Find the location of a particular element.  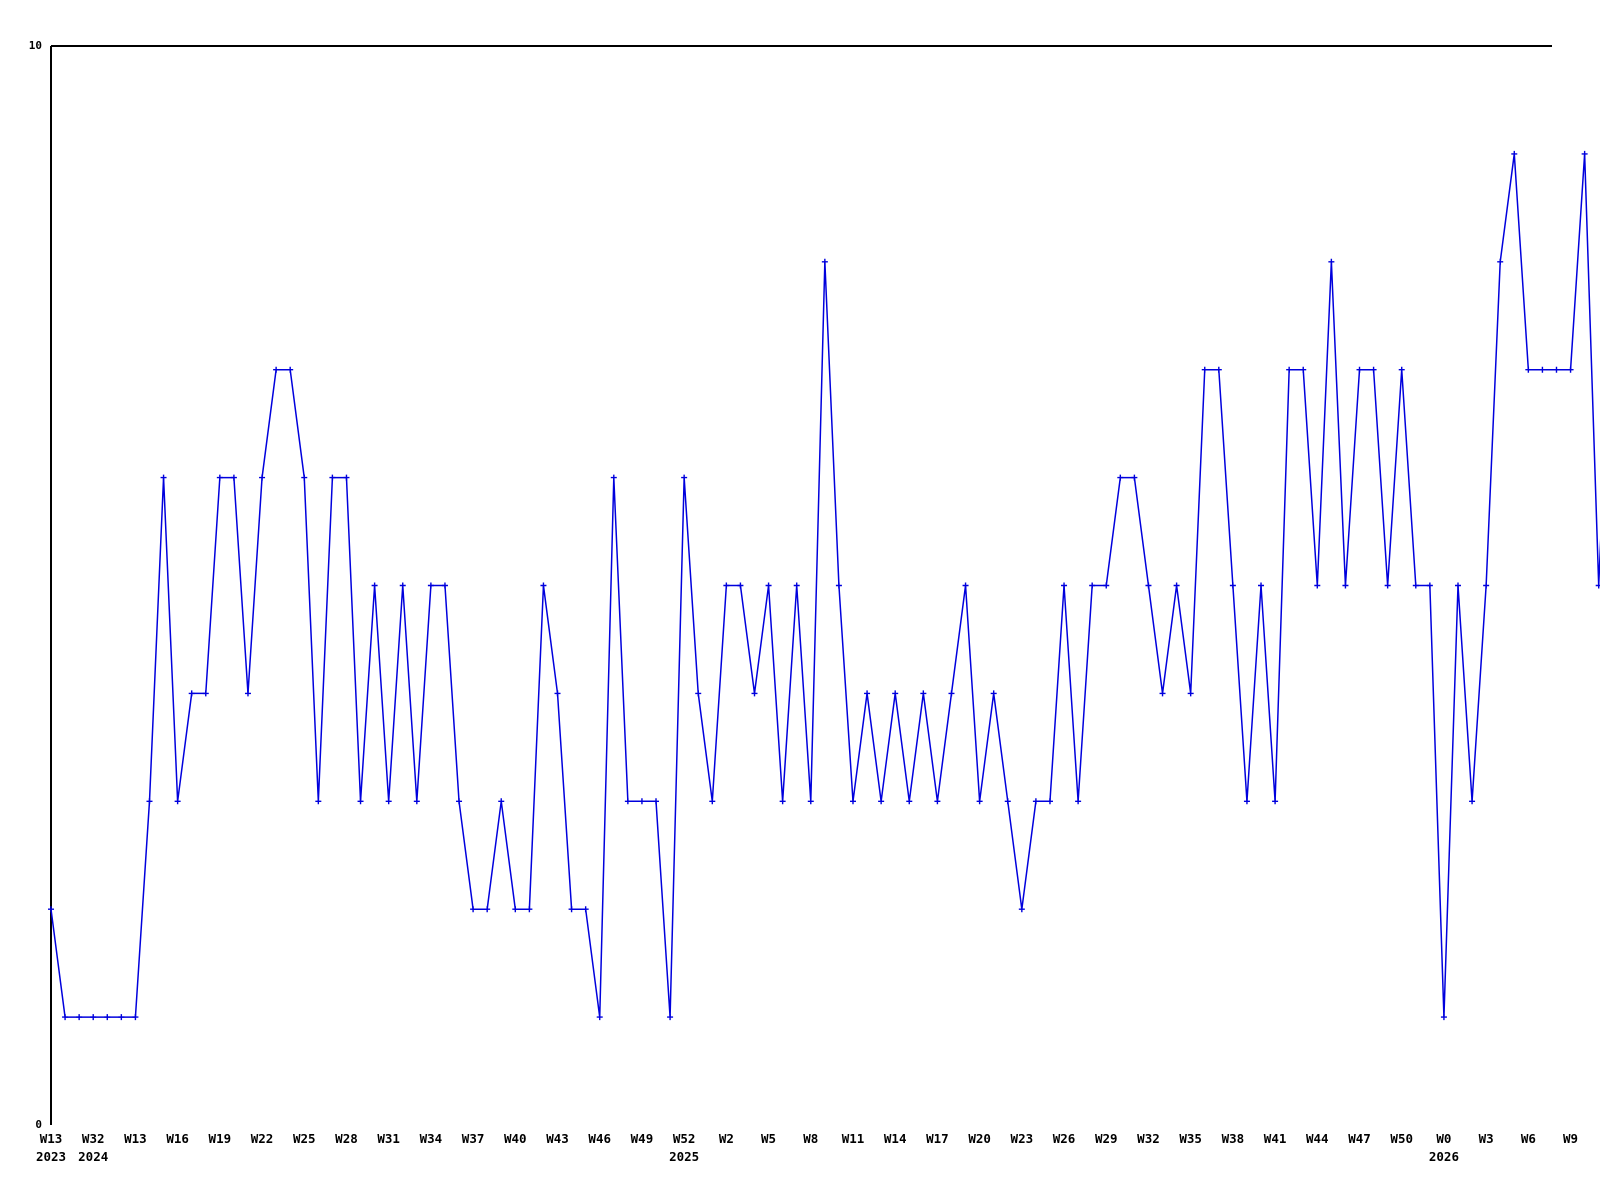

x-tick-label: W35 is located at coordinates (1190, 1138).